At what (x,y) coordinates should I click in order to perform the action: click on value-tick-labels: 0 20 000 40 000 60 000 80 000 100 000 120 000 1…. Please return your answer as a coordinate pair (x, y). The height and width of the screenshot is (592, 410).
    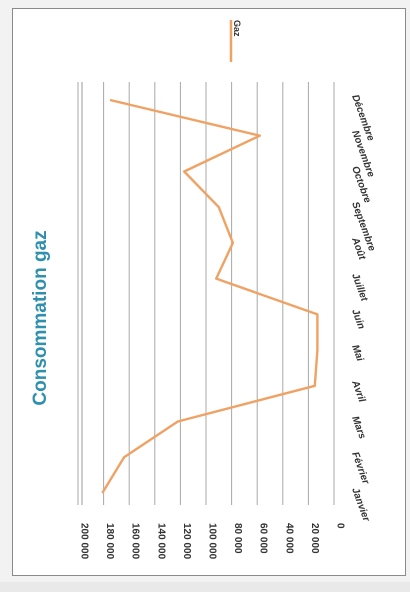
    Looking at the image, I should click on (212, 541).